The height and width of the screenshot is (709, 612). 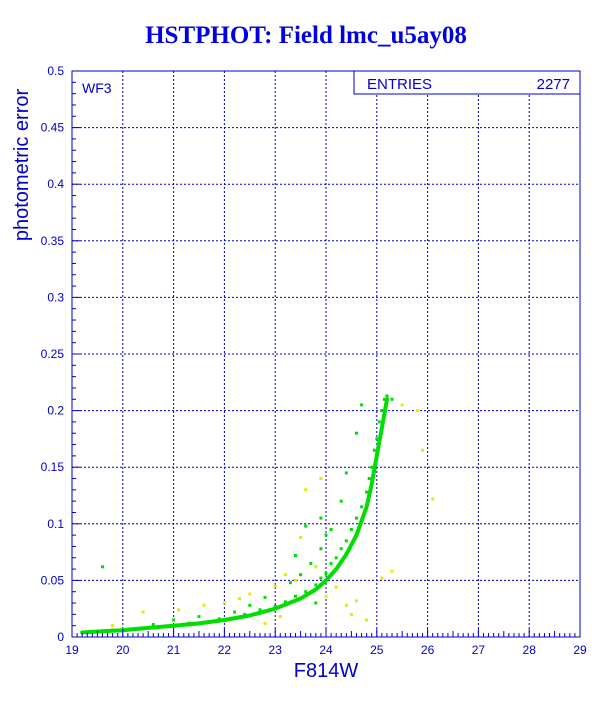 I want to click on y-axis-label: photometric error, so click(x=22, y=165).